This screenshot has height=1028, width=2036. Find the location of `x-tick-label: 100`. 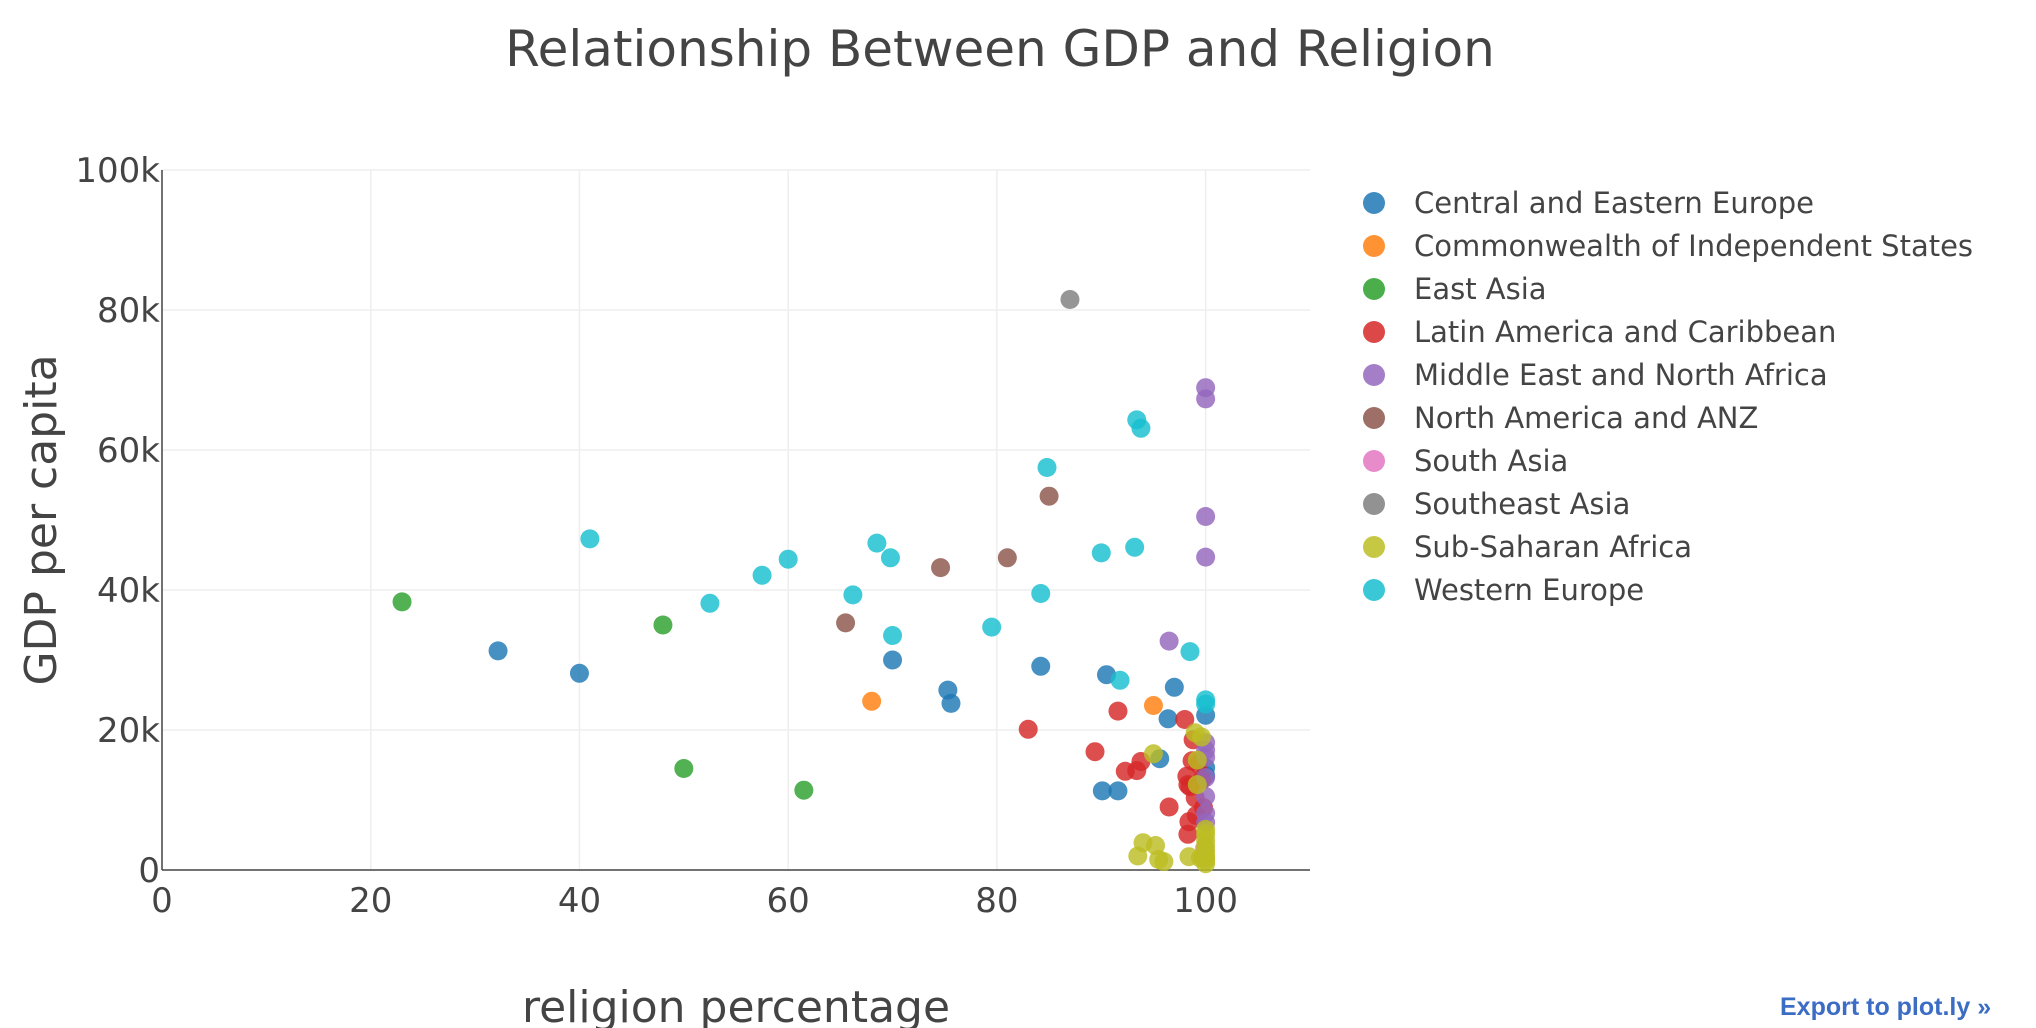

x-tick-label: 100 is located at coordinates (1205, 901).